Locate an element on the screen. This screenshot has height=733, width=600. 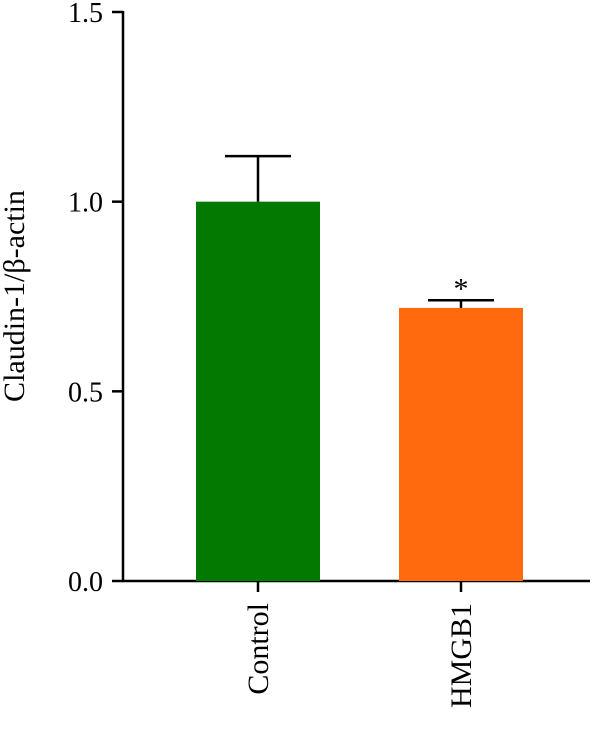
y-tick-label: 1.0 is located at coordinates (85, 203).